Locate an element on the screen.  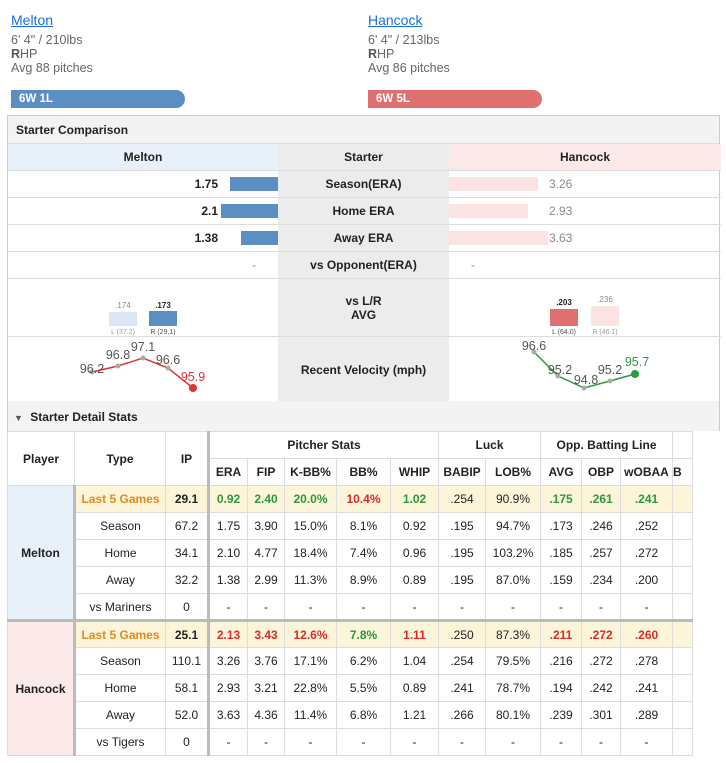
row-label: Away ERA is located at coordinates (363, 238).